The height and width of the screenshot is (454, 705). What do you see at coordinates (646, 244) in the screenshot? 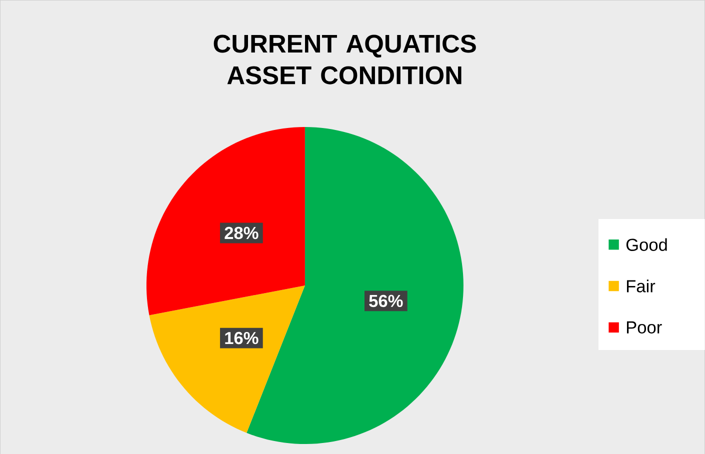
I see `legend-label: Good` at bounding box center [646, 244].